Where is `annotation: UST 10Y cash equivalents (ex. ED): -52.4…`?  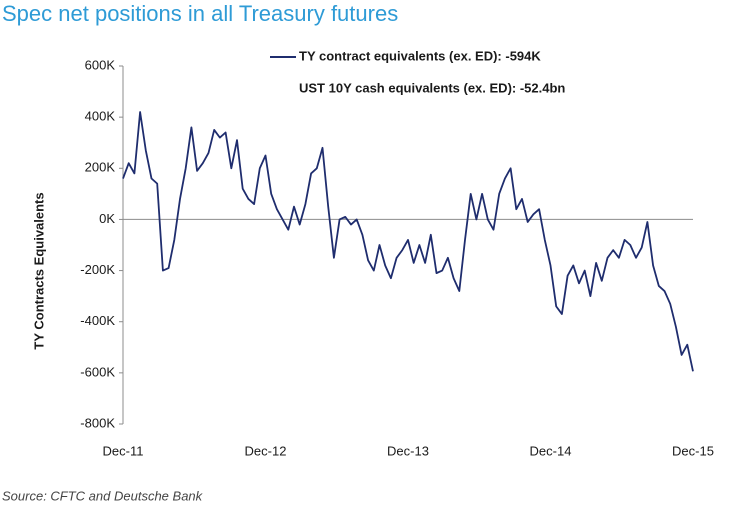
annotation: UST 10Y cash equivalents (ex. ED): -52.4… is located at coordinates (432, 87).